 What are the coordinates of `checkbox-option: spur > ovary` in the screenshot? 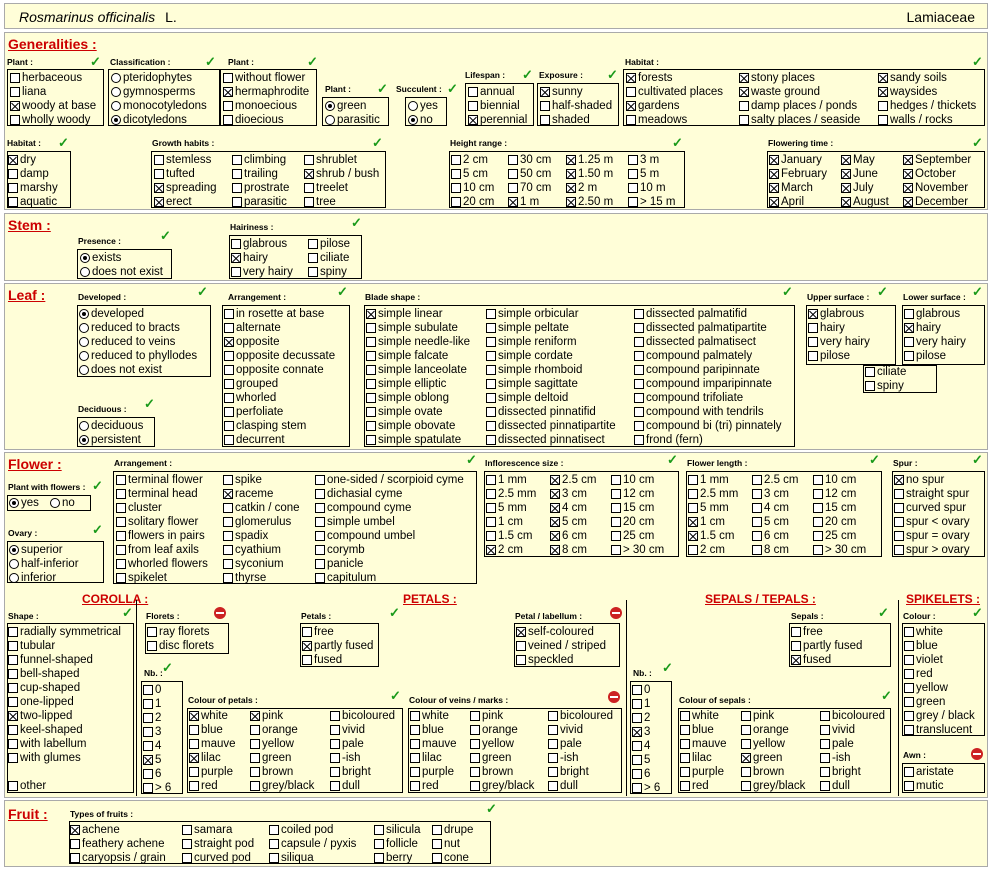 It's located at (932, 550).